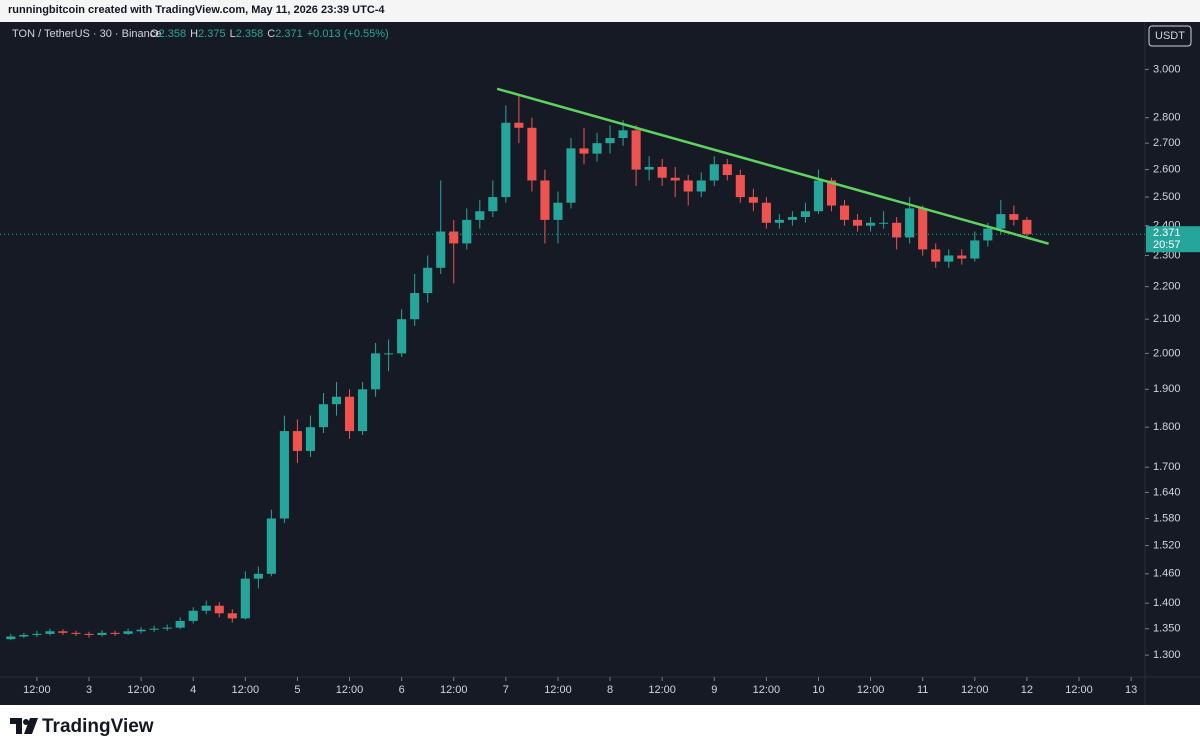 The width and height of the screenshot is (1200, 751). What do you see at coordinates (1167, 143) in the screenshot?
I see `y-tick-label: 2.700` at bounding box center [1167, 143].